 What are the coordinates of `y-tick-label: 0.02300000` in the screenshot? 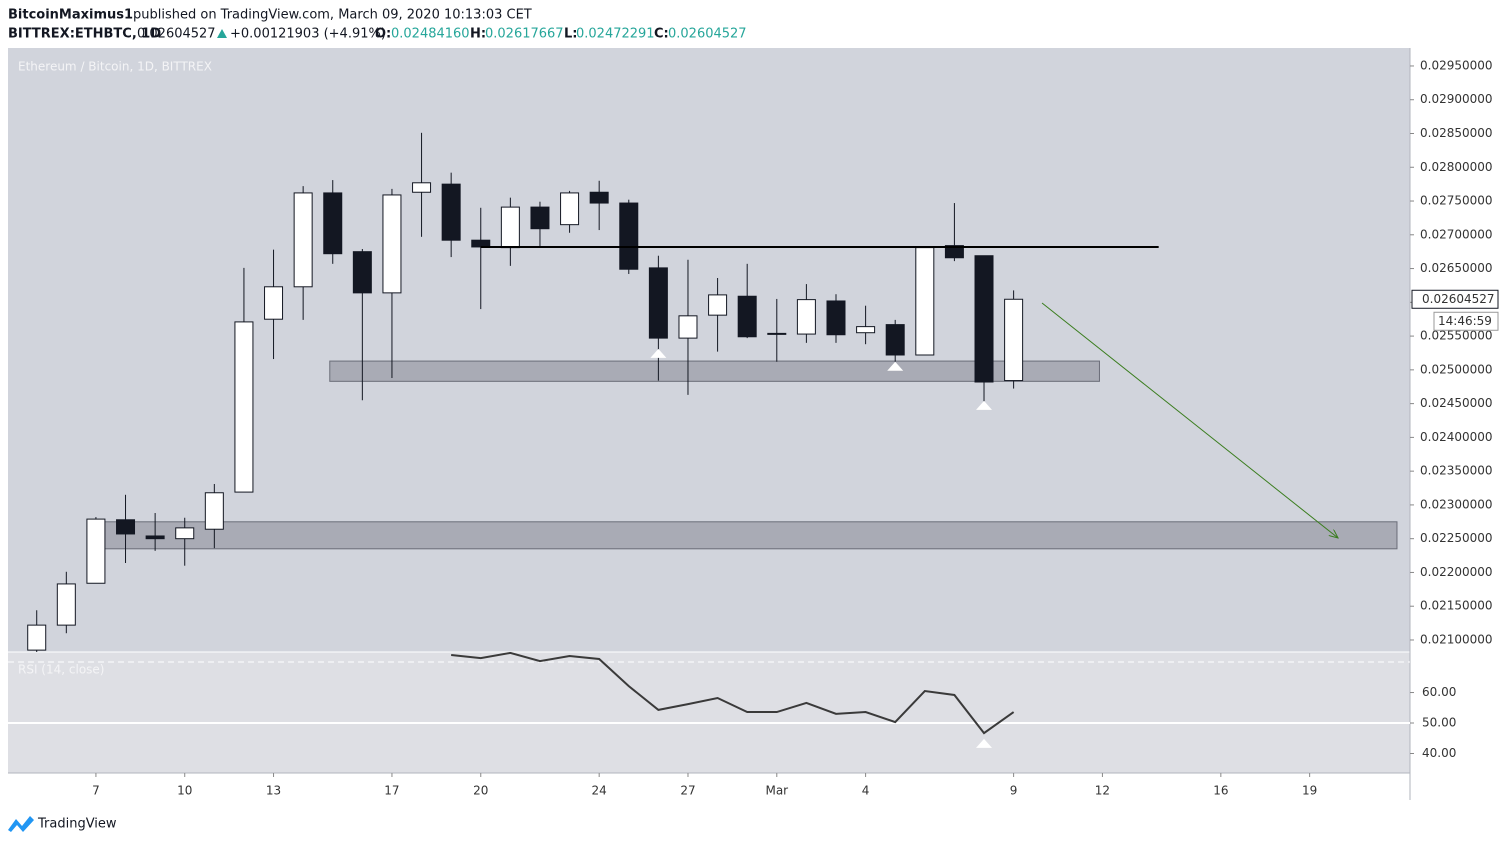 It's located at (1456, 504).